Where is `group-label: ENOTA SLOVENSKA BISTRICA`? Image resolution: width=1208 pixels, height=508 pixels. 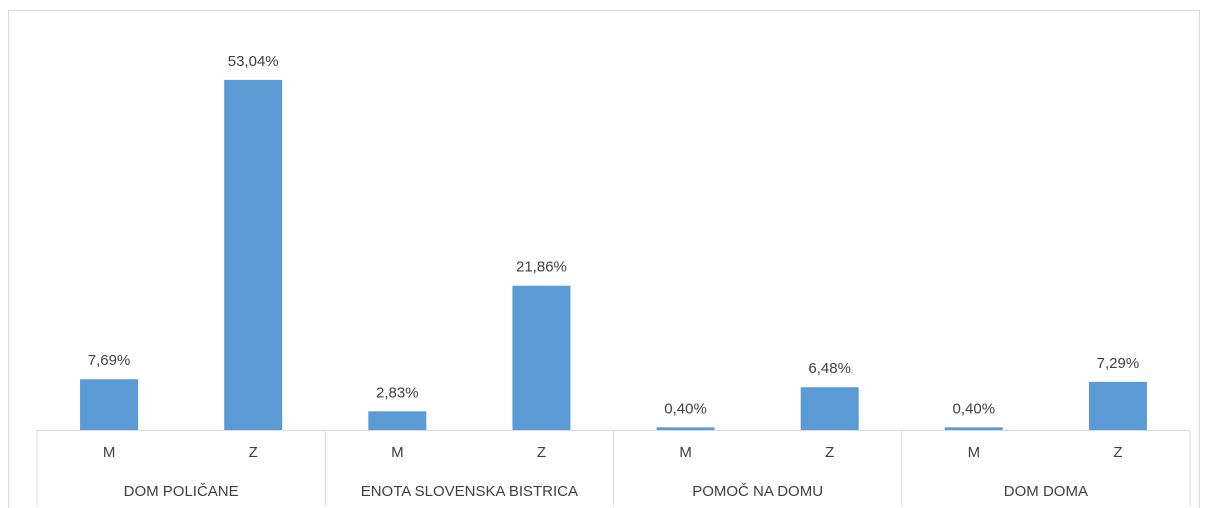 group-label: ENOTA SLOVENSKA BISTRICA is located at coordinates (469, 491).